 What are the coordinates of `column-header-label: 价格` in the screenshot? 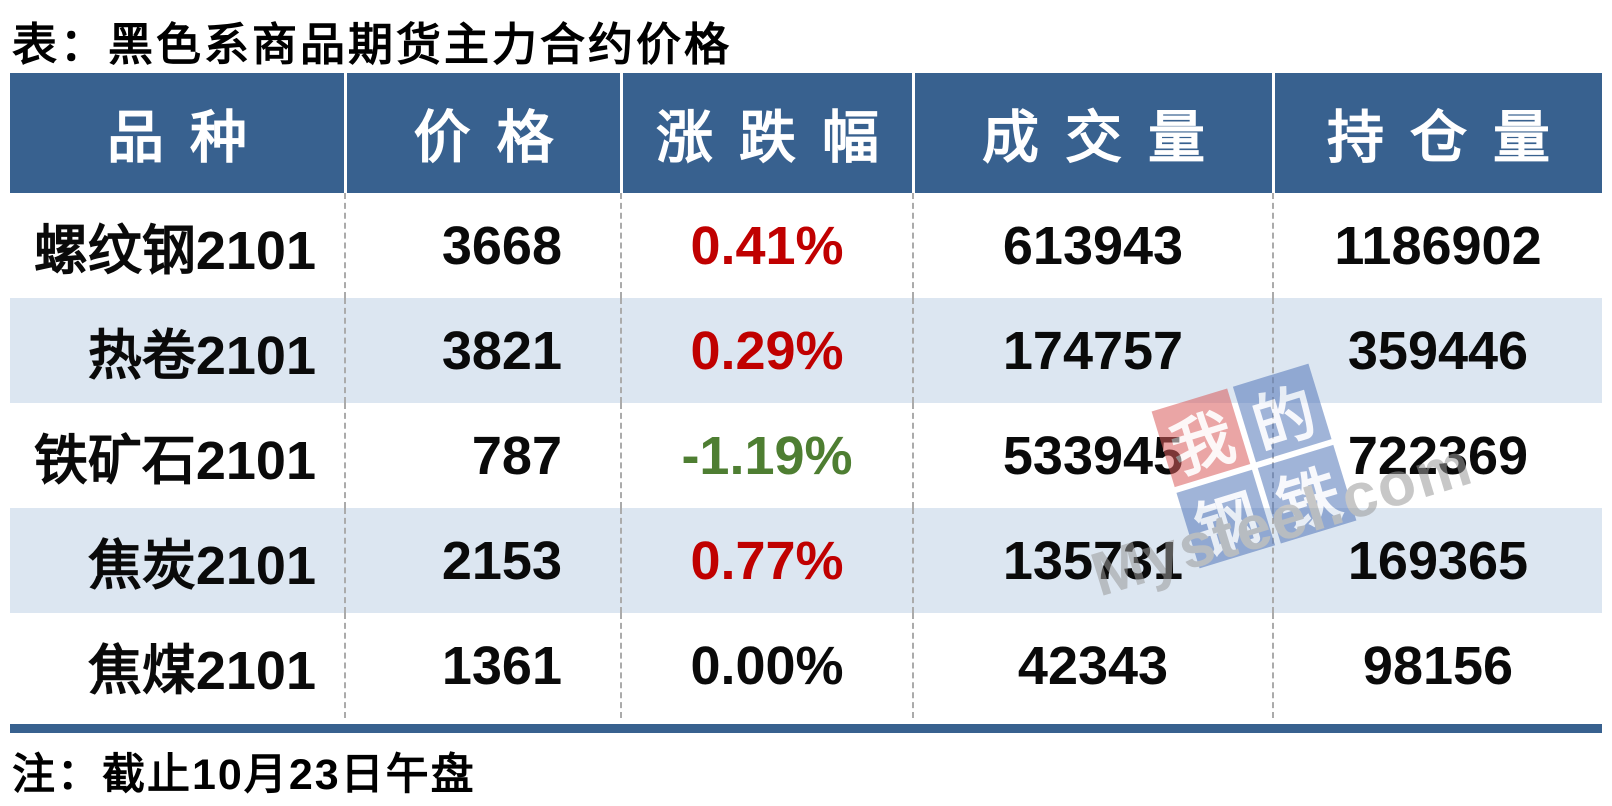 It's located at (496, 138).